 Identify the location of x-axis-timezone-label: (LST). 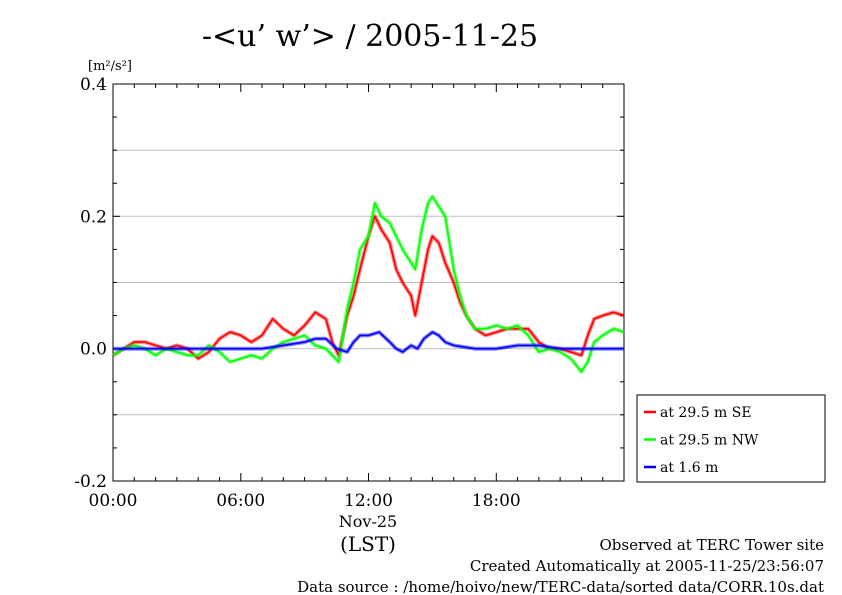
(368, 544).